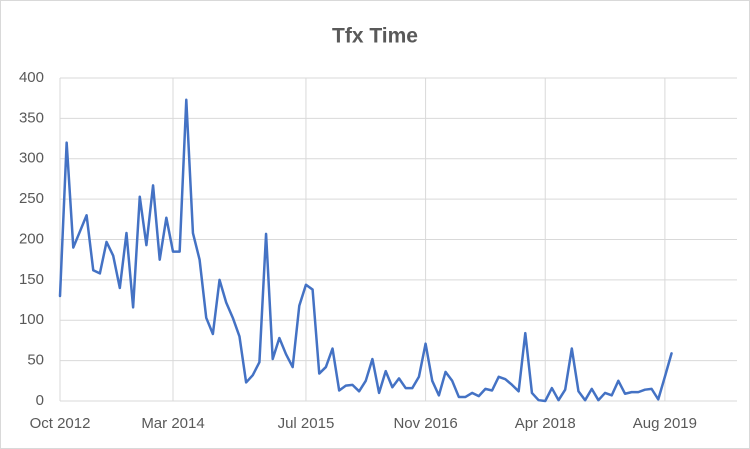 This screenshot has width=750, height=449. I want to click on y-tick-label: 0, so click(40, 400).